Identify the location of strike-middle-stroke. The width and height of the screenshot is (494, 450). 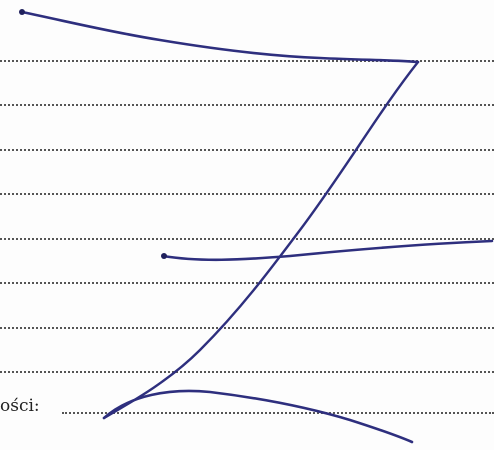
(327, 250).